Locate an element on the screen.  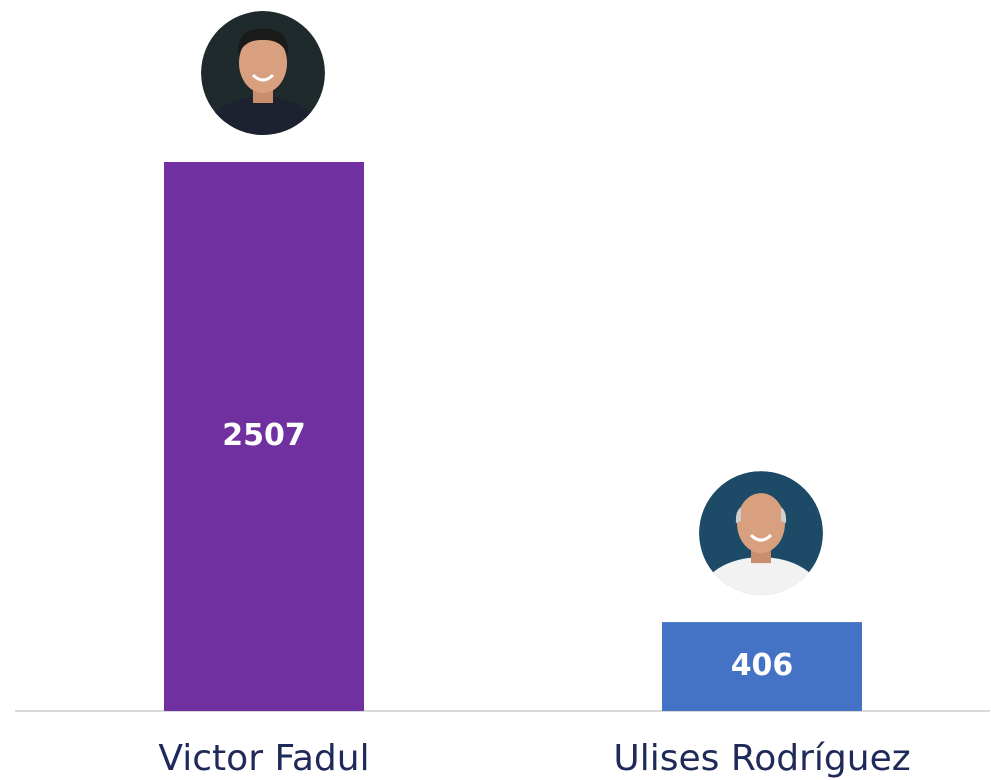
value-label: 2507 is located at coordinates (264, 435).